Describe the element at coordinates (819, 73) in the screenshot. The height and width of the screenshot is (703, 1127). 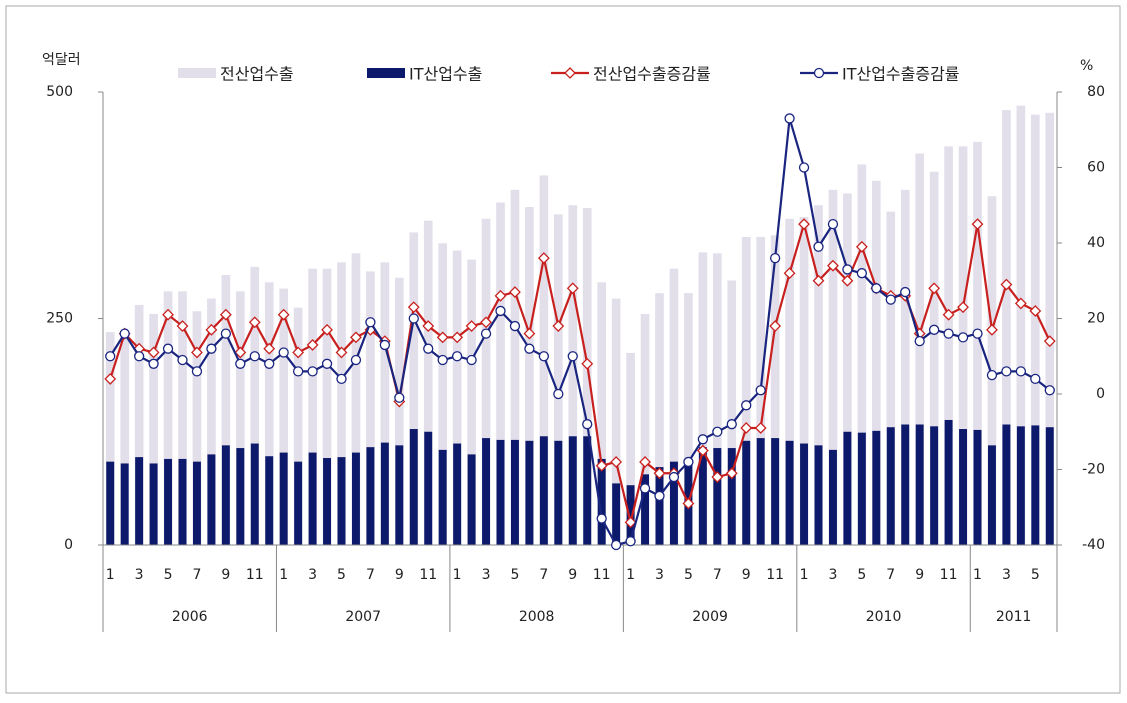
I see `legend-marker` at that location.